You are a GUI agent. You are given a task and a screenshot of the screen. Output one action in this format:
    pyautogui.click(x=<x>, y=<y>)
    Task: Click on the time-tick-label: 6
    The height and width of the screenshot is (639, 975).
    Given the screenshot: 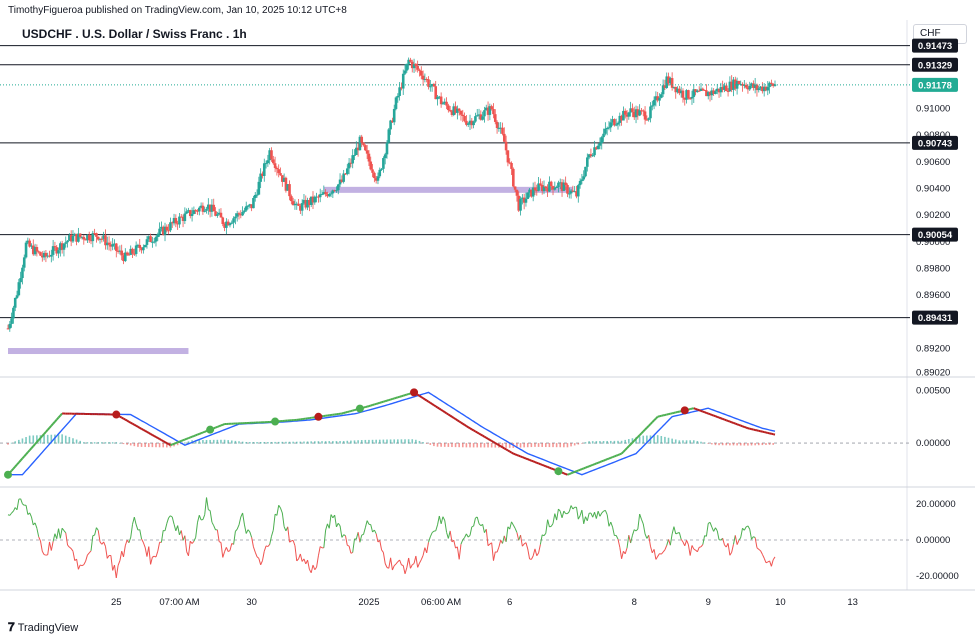 What is the action you would take?
    pyautogui.click(x=509, y=602)
    